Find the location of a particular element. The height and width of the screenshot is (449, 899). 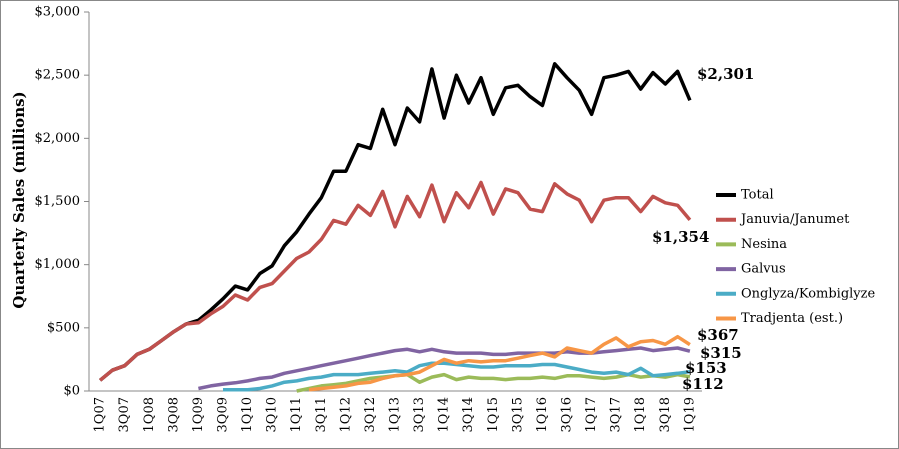

x-tick-label: 3Q10 is located at coordinates (272, 414).